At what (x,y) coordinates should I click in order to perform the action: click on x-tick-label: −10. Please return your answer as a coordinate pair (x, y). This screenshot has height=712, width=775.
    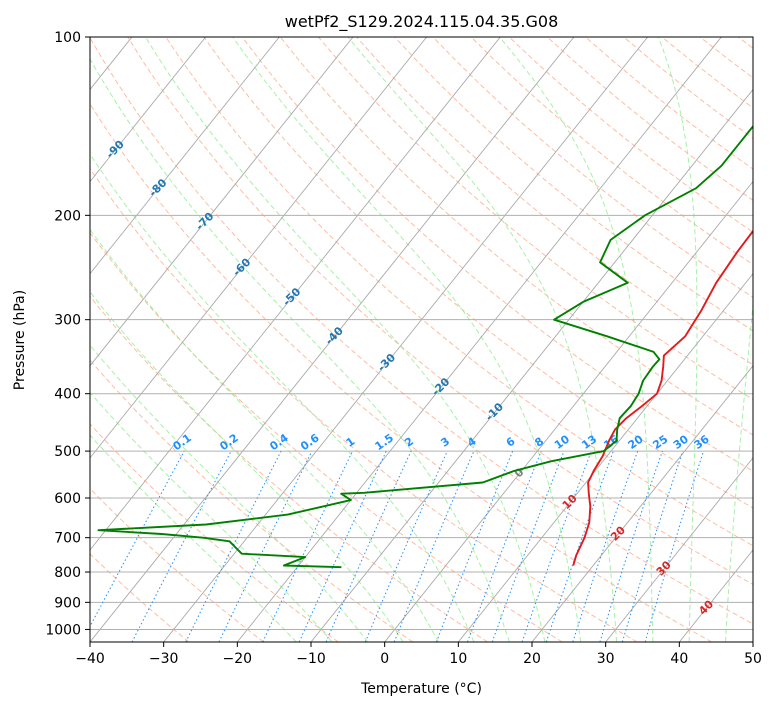
    Looking at the image, I should click on (311, 659).